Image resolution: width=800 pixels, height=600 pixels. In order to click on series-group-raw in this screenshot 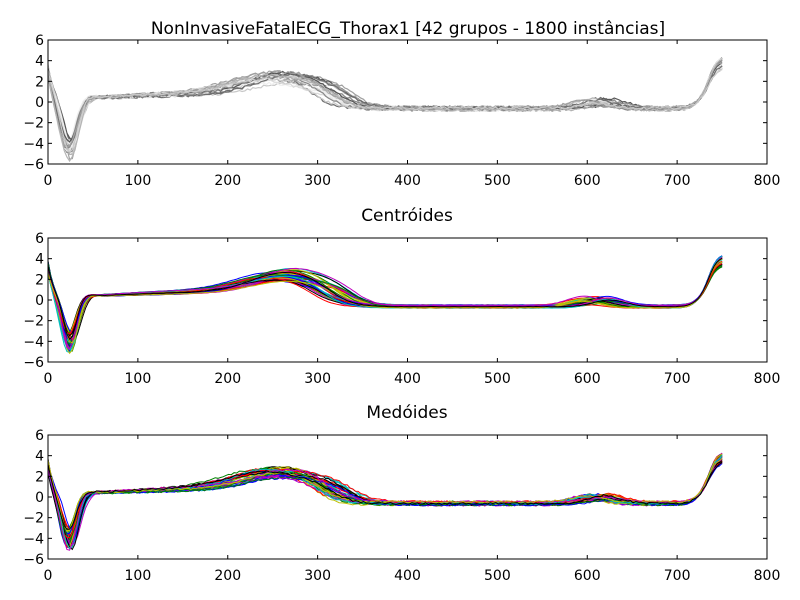, I will do `click(385, 110)`.